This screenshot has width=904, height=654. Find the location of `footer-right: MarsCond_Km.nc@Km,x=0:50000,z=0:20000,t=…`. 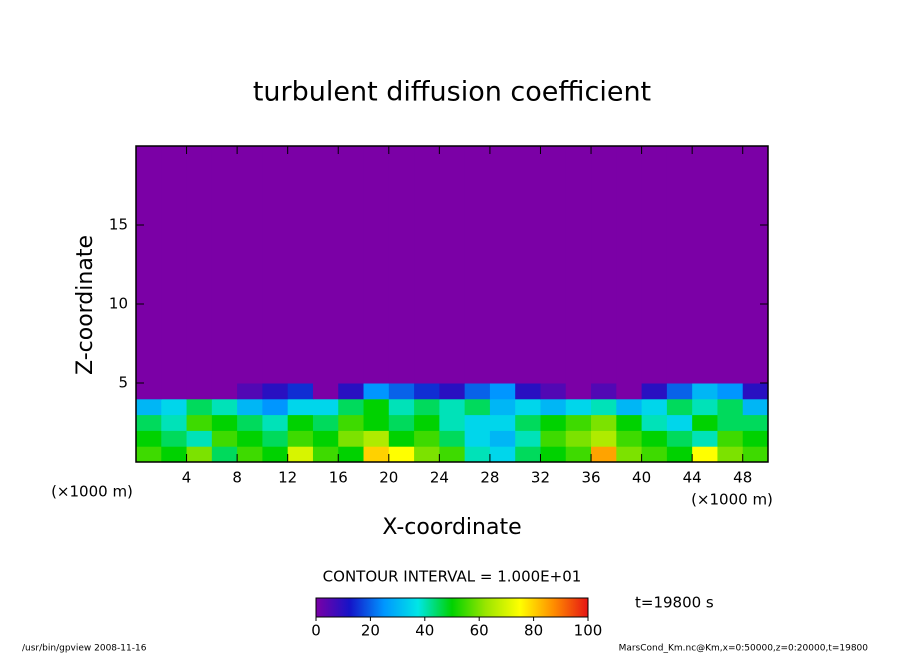

footer-right: MarsCond_Km.nc@Km,x=0:50000,z=0:20000,t=… is located at coordinates (744, 649).